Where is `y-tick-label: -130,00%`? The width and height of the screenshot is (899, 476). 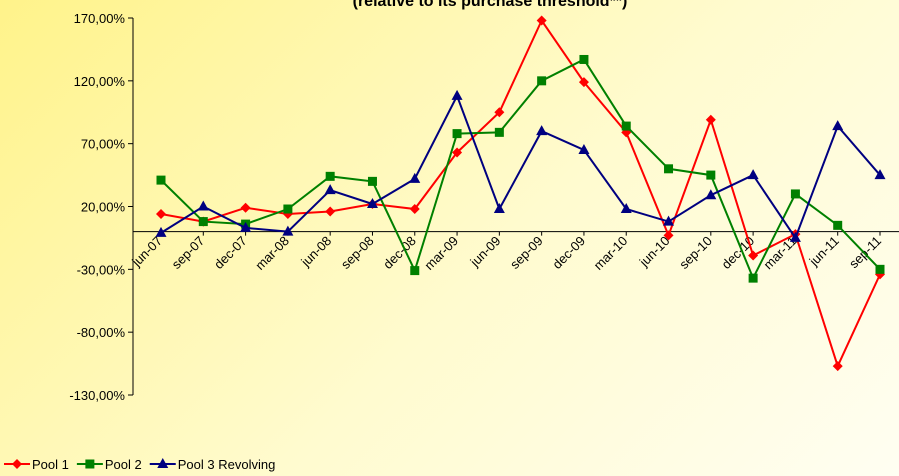
y-tick-label: -130,00% is located at coordinates (97, 395).